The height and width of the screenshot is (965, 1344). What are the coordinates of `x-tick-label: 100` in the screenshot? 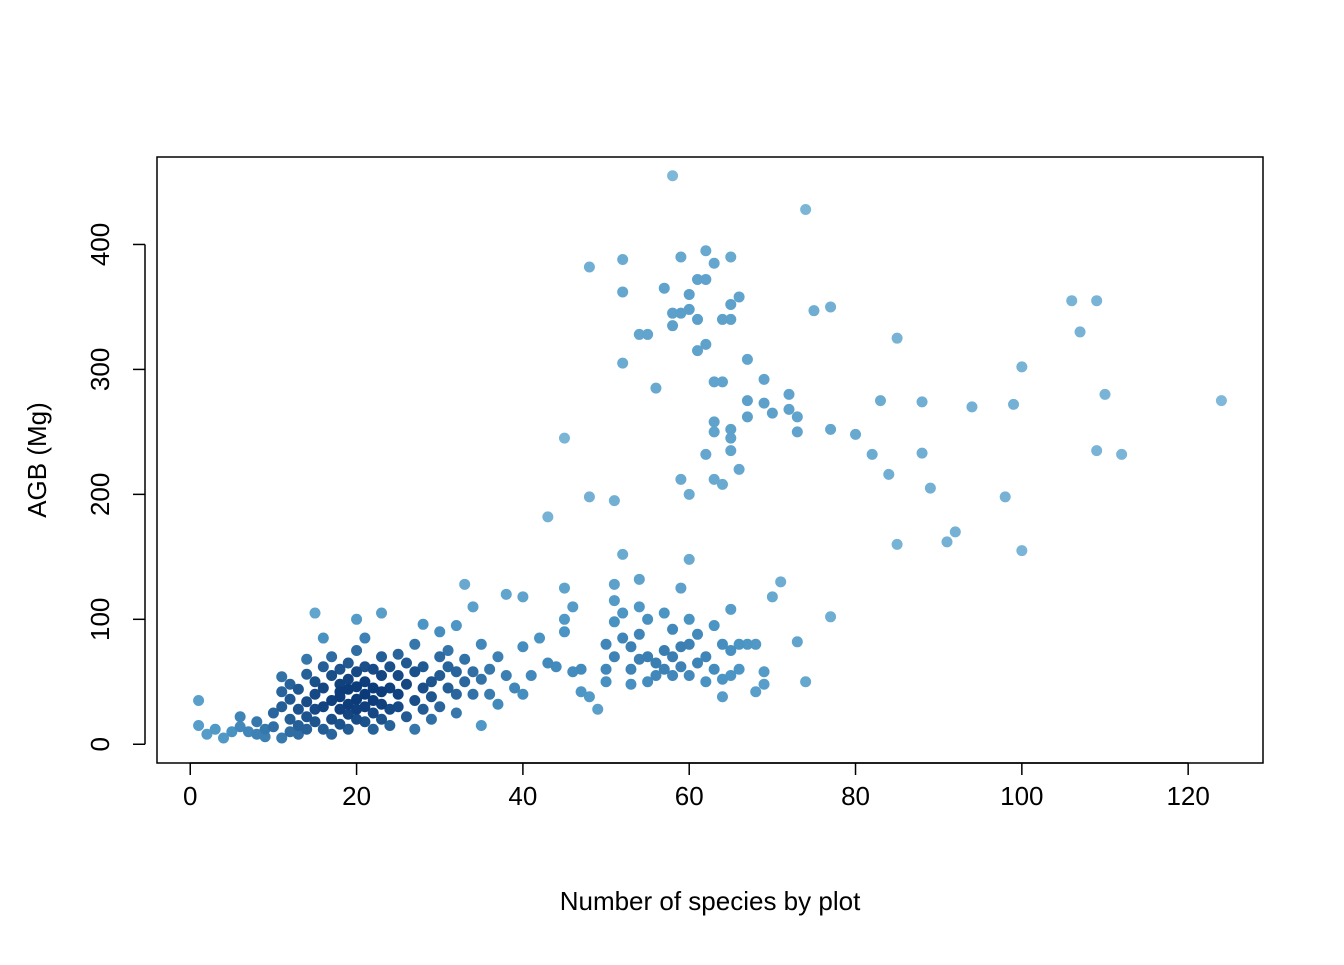 It's located at (1021, 796).